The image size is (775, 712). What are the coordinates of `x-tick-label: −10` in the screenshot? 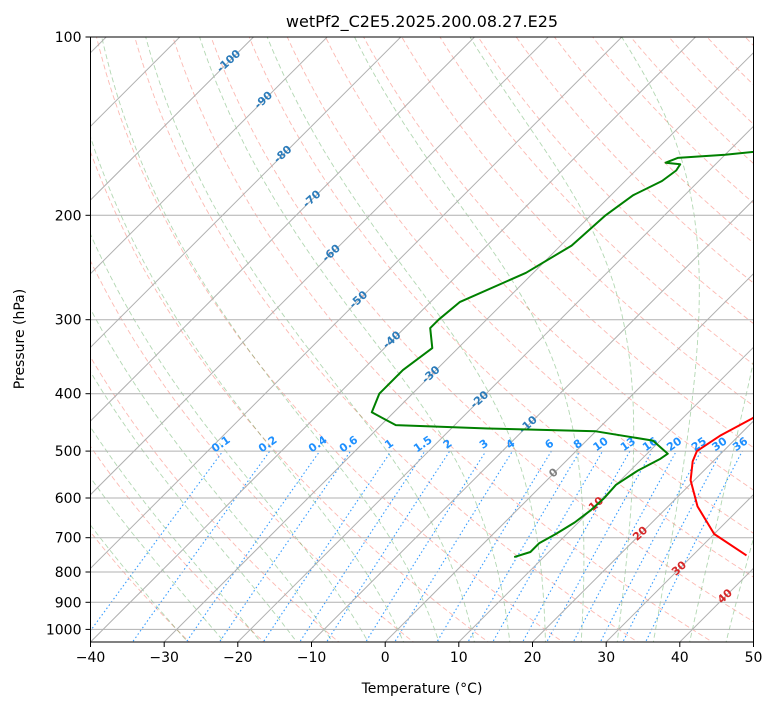 It's located at (312, 658).